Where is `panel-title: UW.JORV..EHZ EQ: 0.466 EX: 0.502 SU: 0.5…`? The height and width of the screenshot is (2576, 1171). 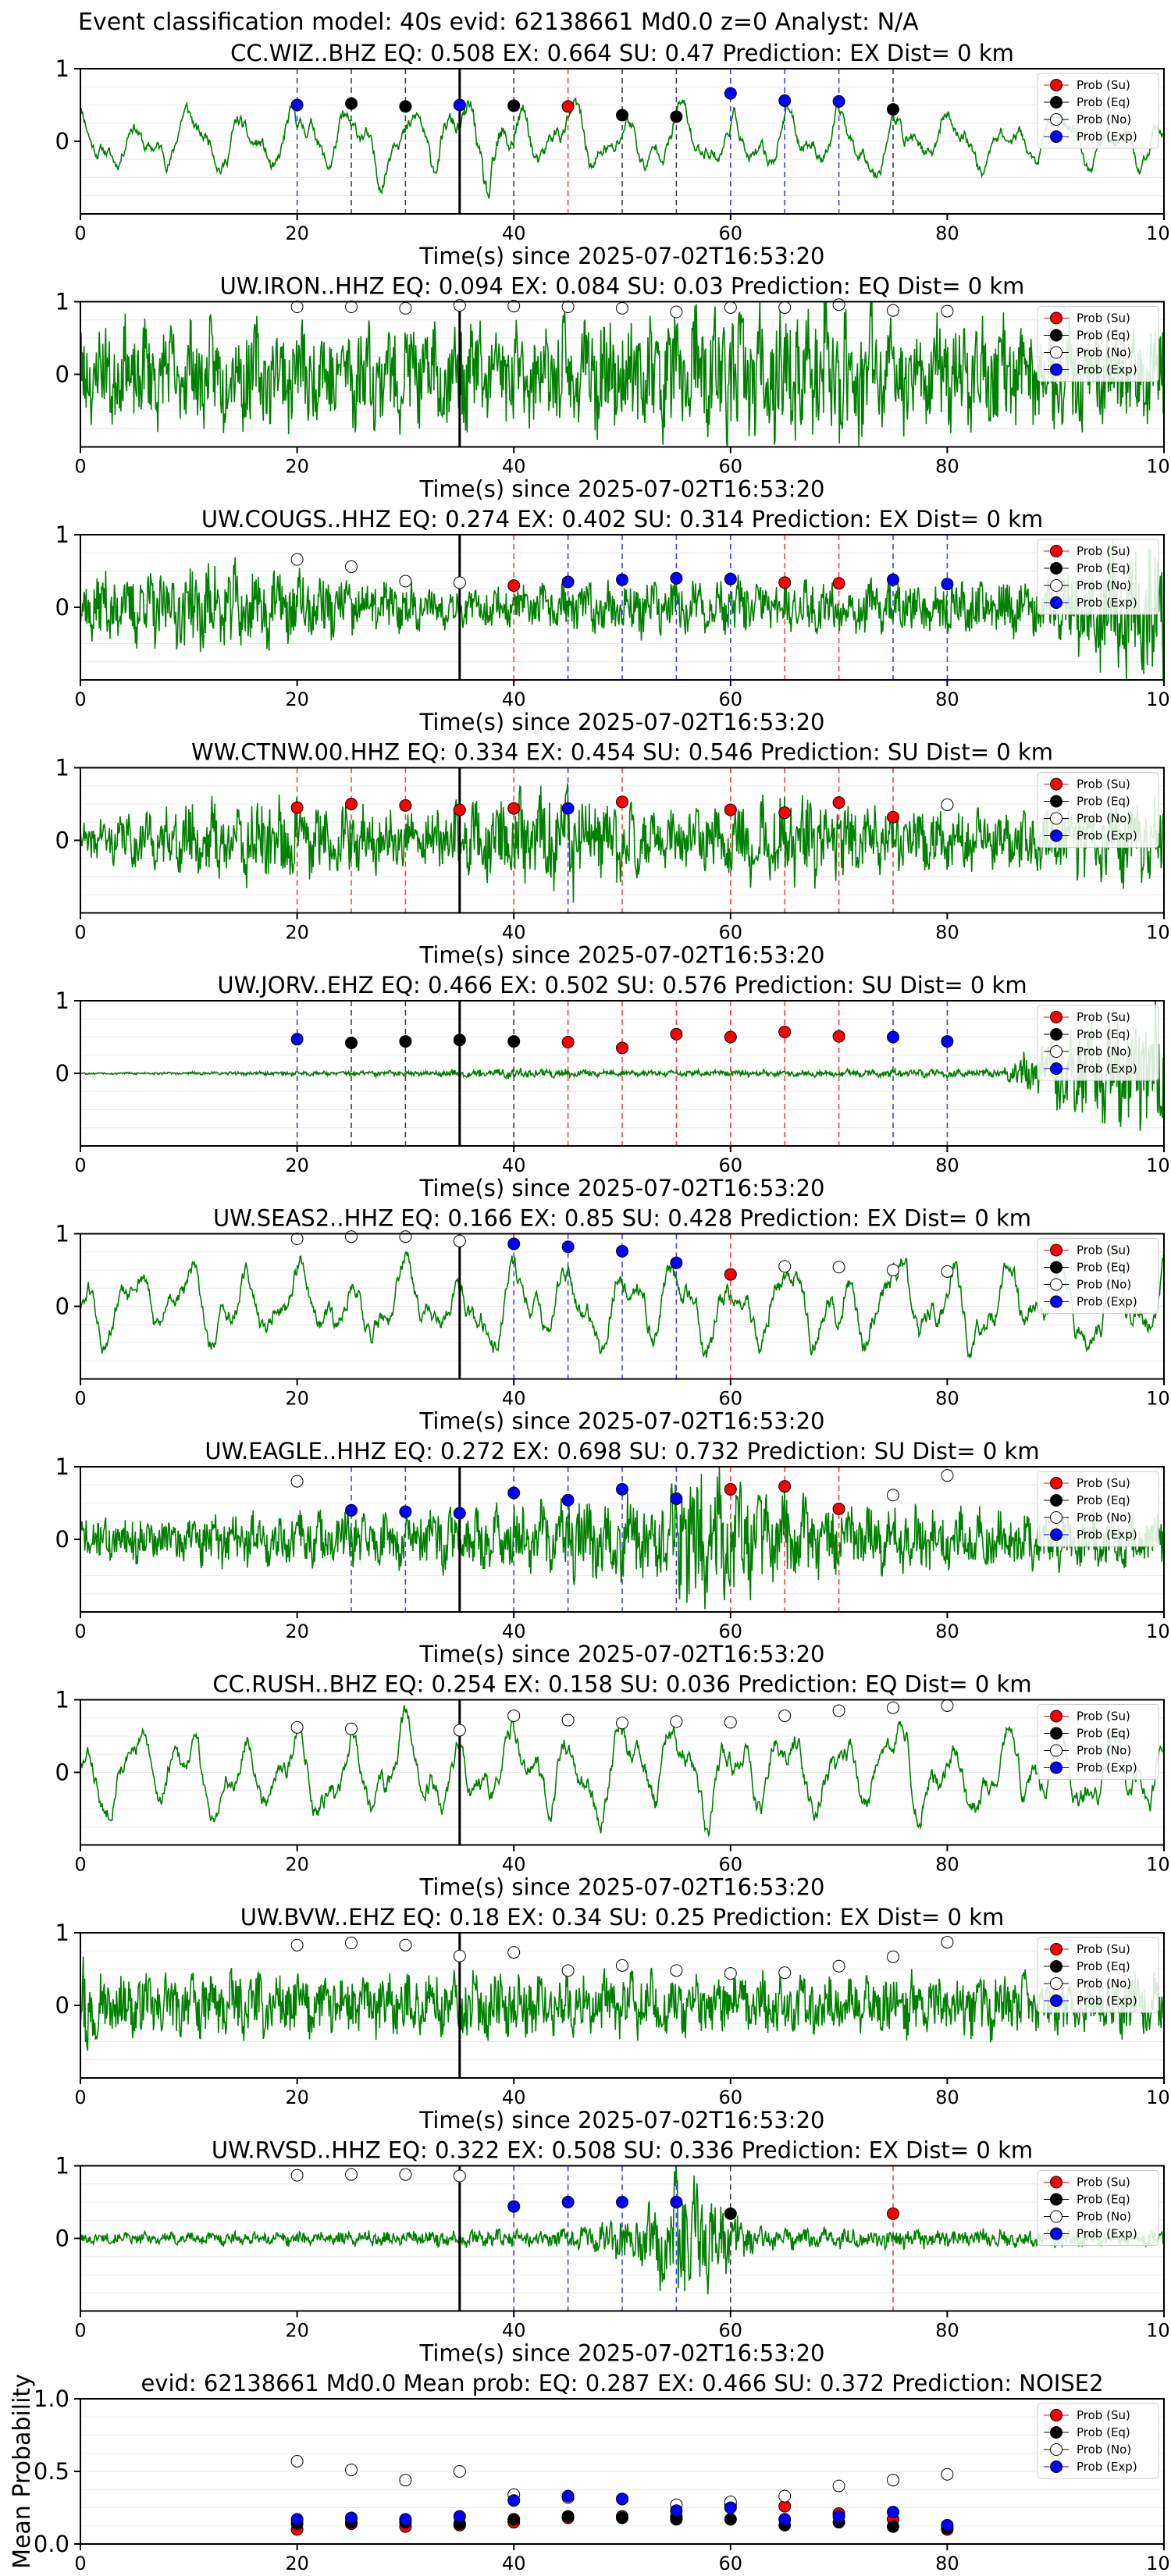
panel-title: UW.JORV..EHZ EQ: 0.466 EX: 0.502 SU: 0.5… is located at coordinates (622, 985).